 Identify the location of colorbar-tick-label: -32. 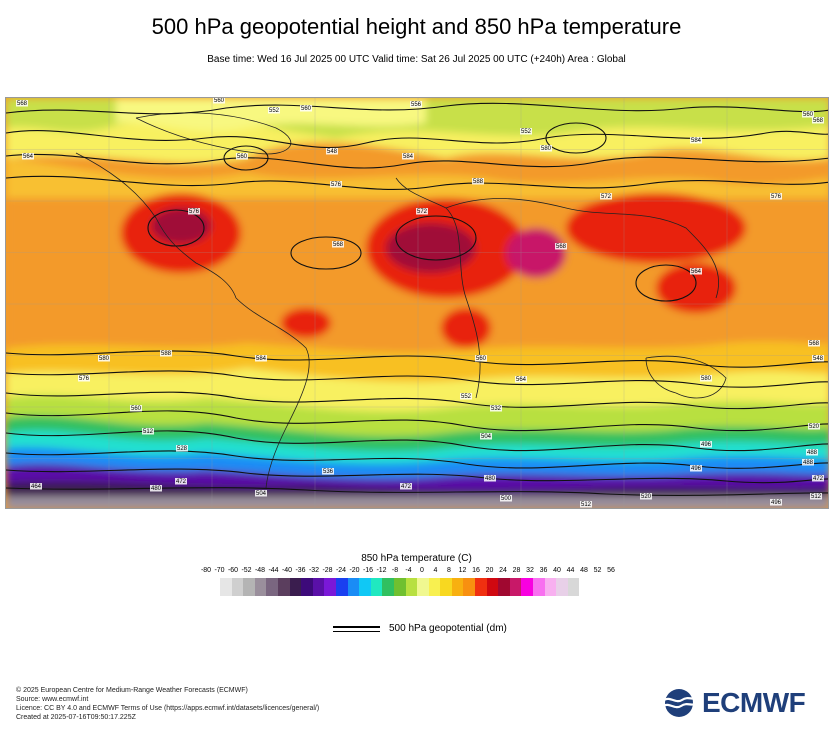
(314, 570).